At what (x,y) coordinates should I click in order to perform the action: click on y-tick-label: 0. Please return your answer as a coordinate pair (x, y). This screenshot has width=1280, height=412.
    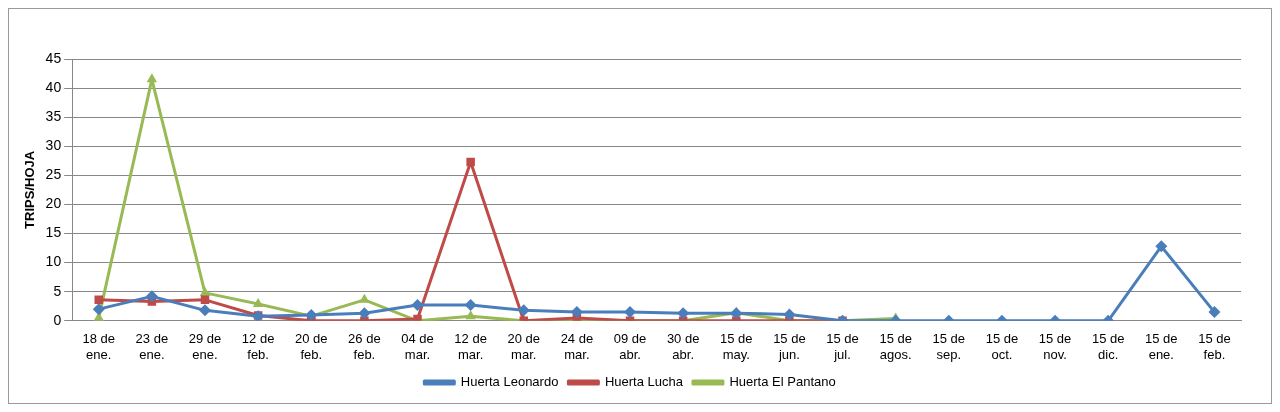
    Looking at the image, I should click on (57, 319).